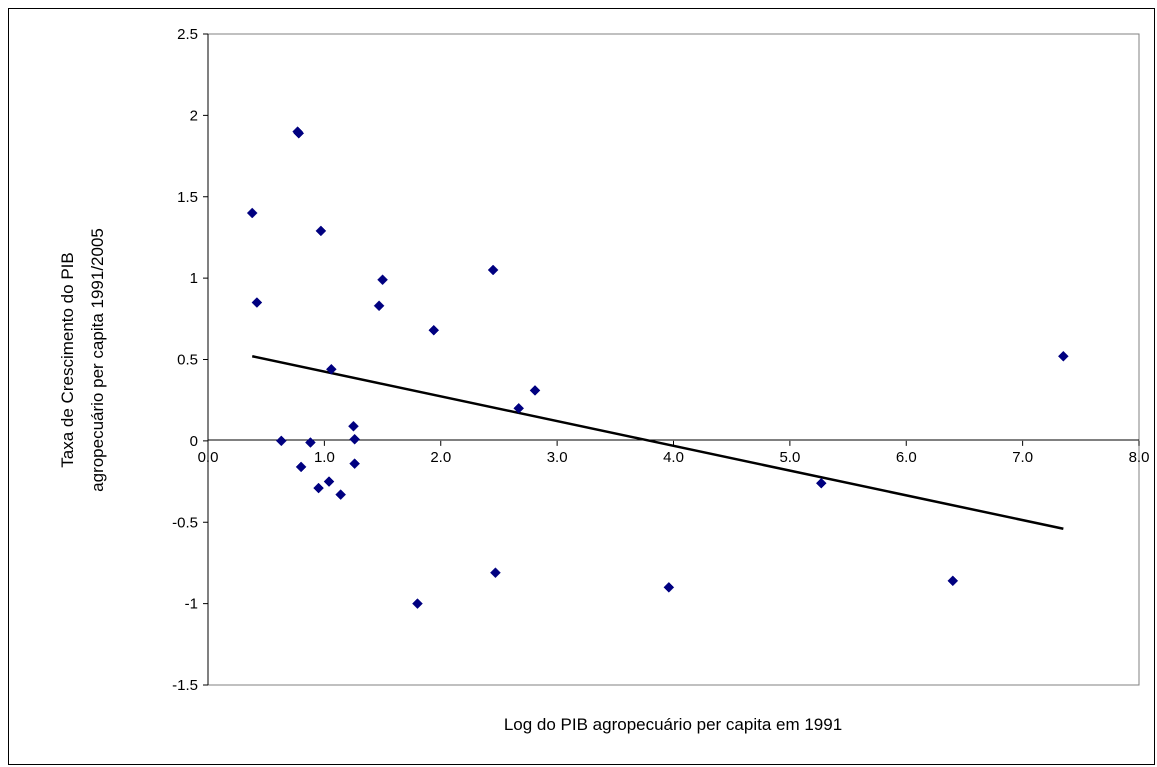 This screenshot has height=767, width=1157. Describe the element at coordinates (440, 457) in the screenshot. I see `x-tick-label: 2.0` at that location.